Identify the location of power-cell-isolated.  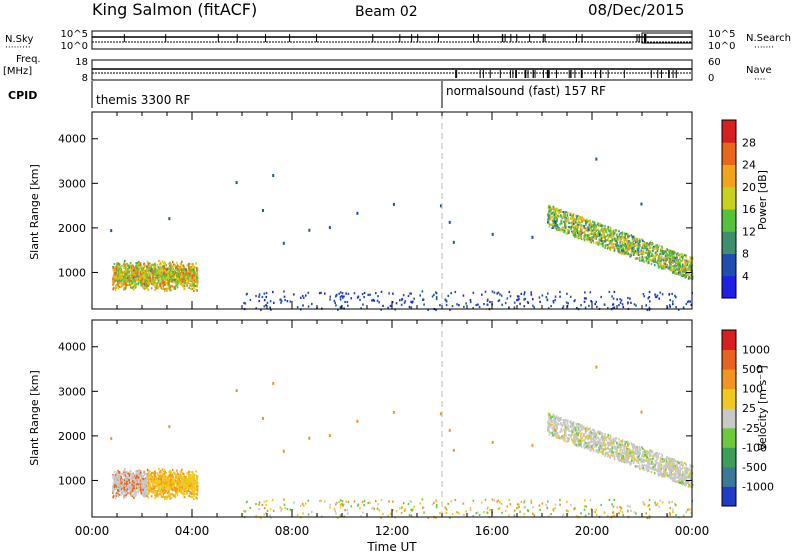
(169, 218).